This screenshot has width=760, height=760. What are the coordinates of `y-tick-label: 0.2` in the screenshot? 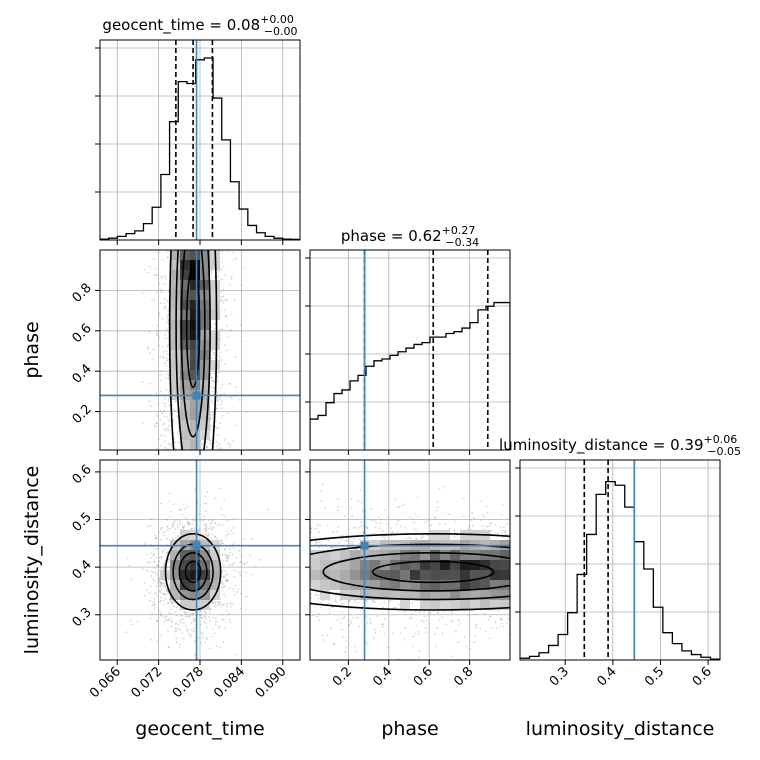 It's located at (82, 414).